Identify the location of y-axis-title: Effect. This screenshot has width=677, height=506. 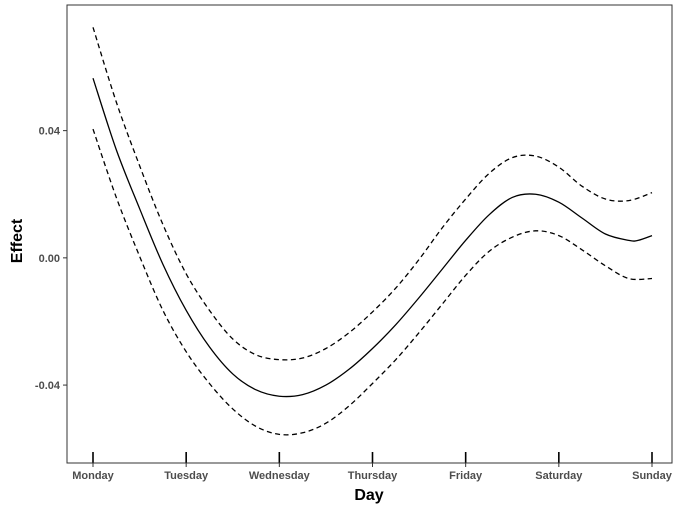
(17, 240).